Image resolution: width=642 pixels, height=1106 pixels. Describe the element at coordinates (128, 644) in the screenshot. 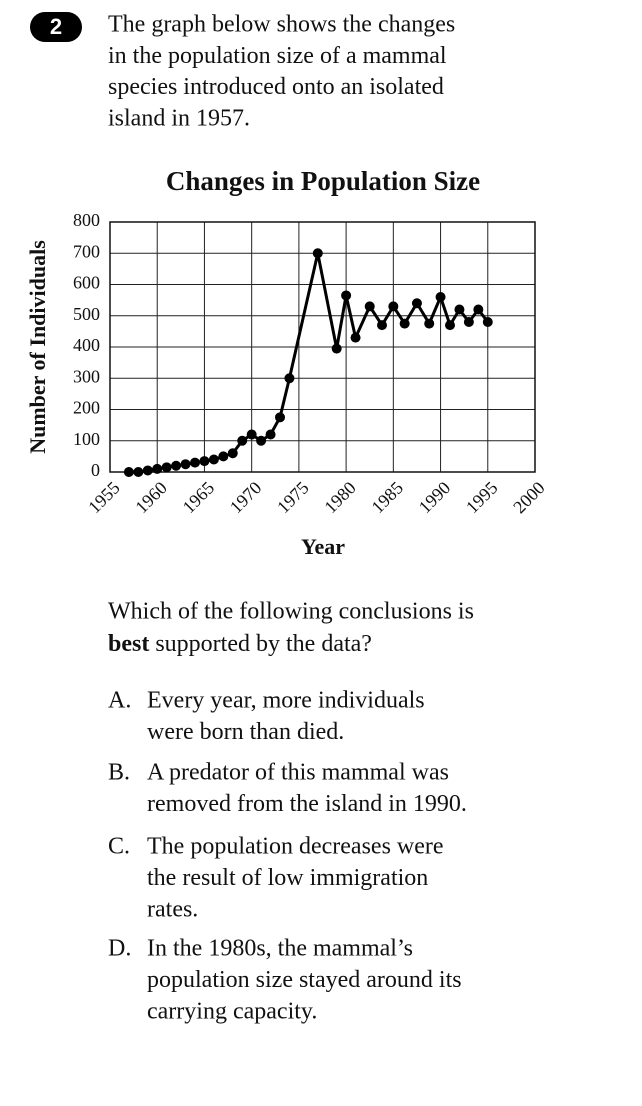

I see `bold-word: best` at that location.